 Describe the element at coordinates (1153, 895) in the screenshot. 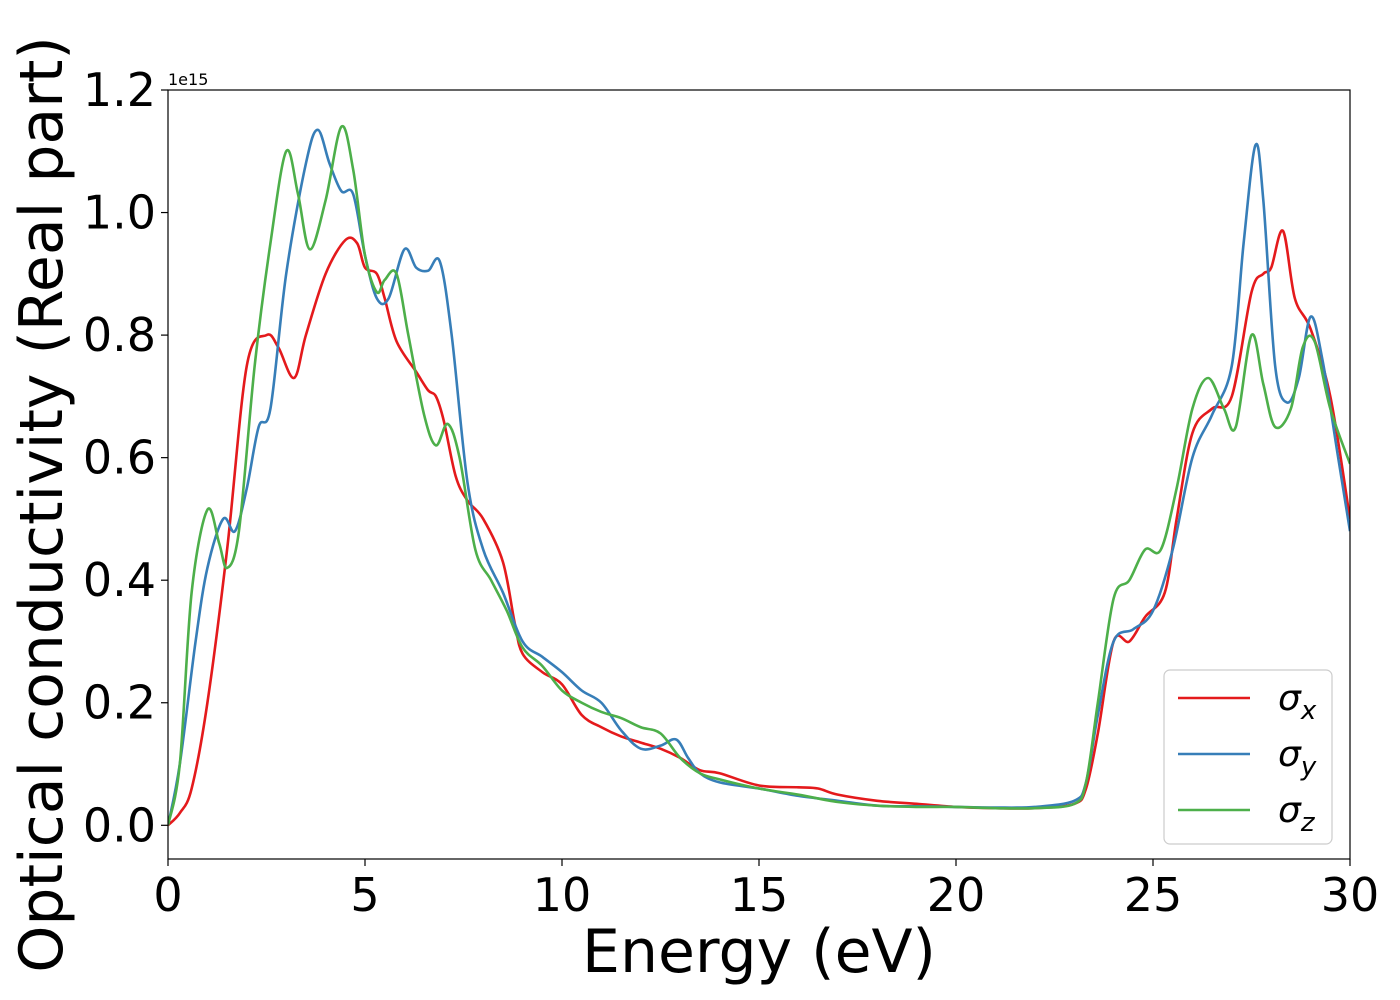

I see `x-tick-label: 25` at that location.